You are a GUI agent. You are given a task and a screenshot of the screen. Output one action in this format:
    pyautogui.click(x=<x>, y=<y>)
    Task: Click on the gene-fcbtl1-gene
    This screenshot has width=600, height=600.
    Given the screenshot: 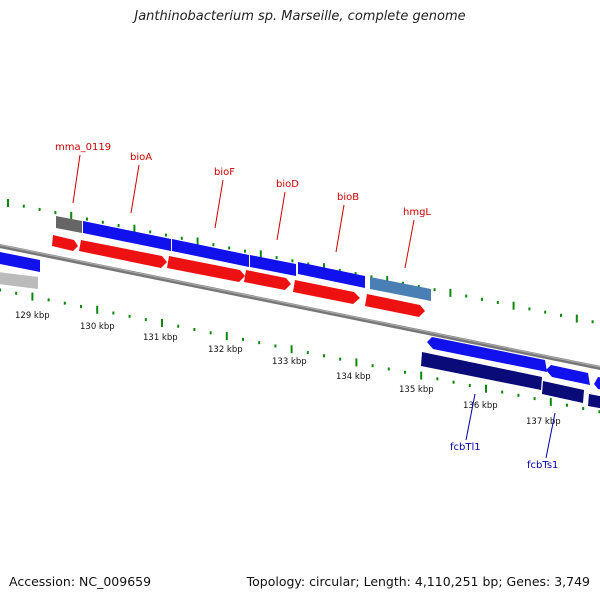 What is the action you would take?
    pyautogui.click(x=481, y=371)
    